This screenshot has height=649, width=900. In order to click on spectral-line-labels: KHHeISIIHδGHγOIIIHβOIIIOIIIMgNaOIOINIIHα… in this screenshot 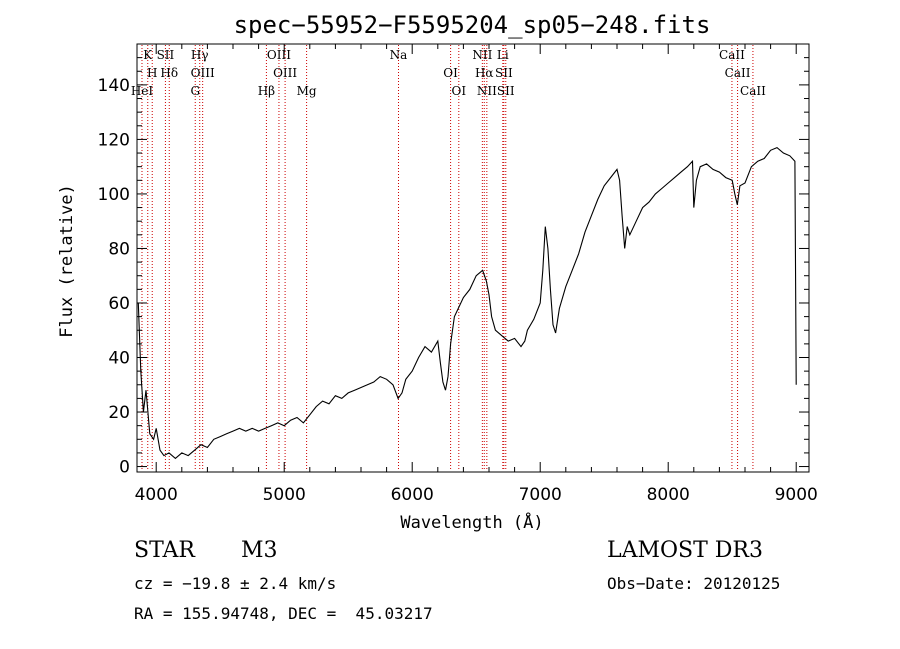, I will do `click(448, 73)`.